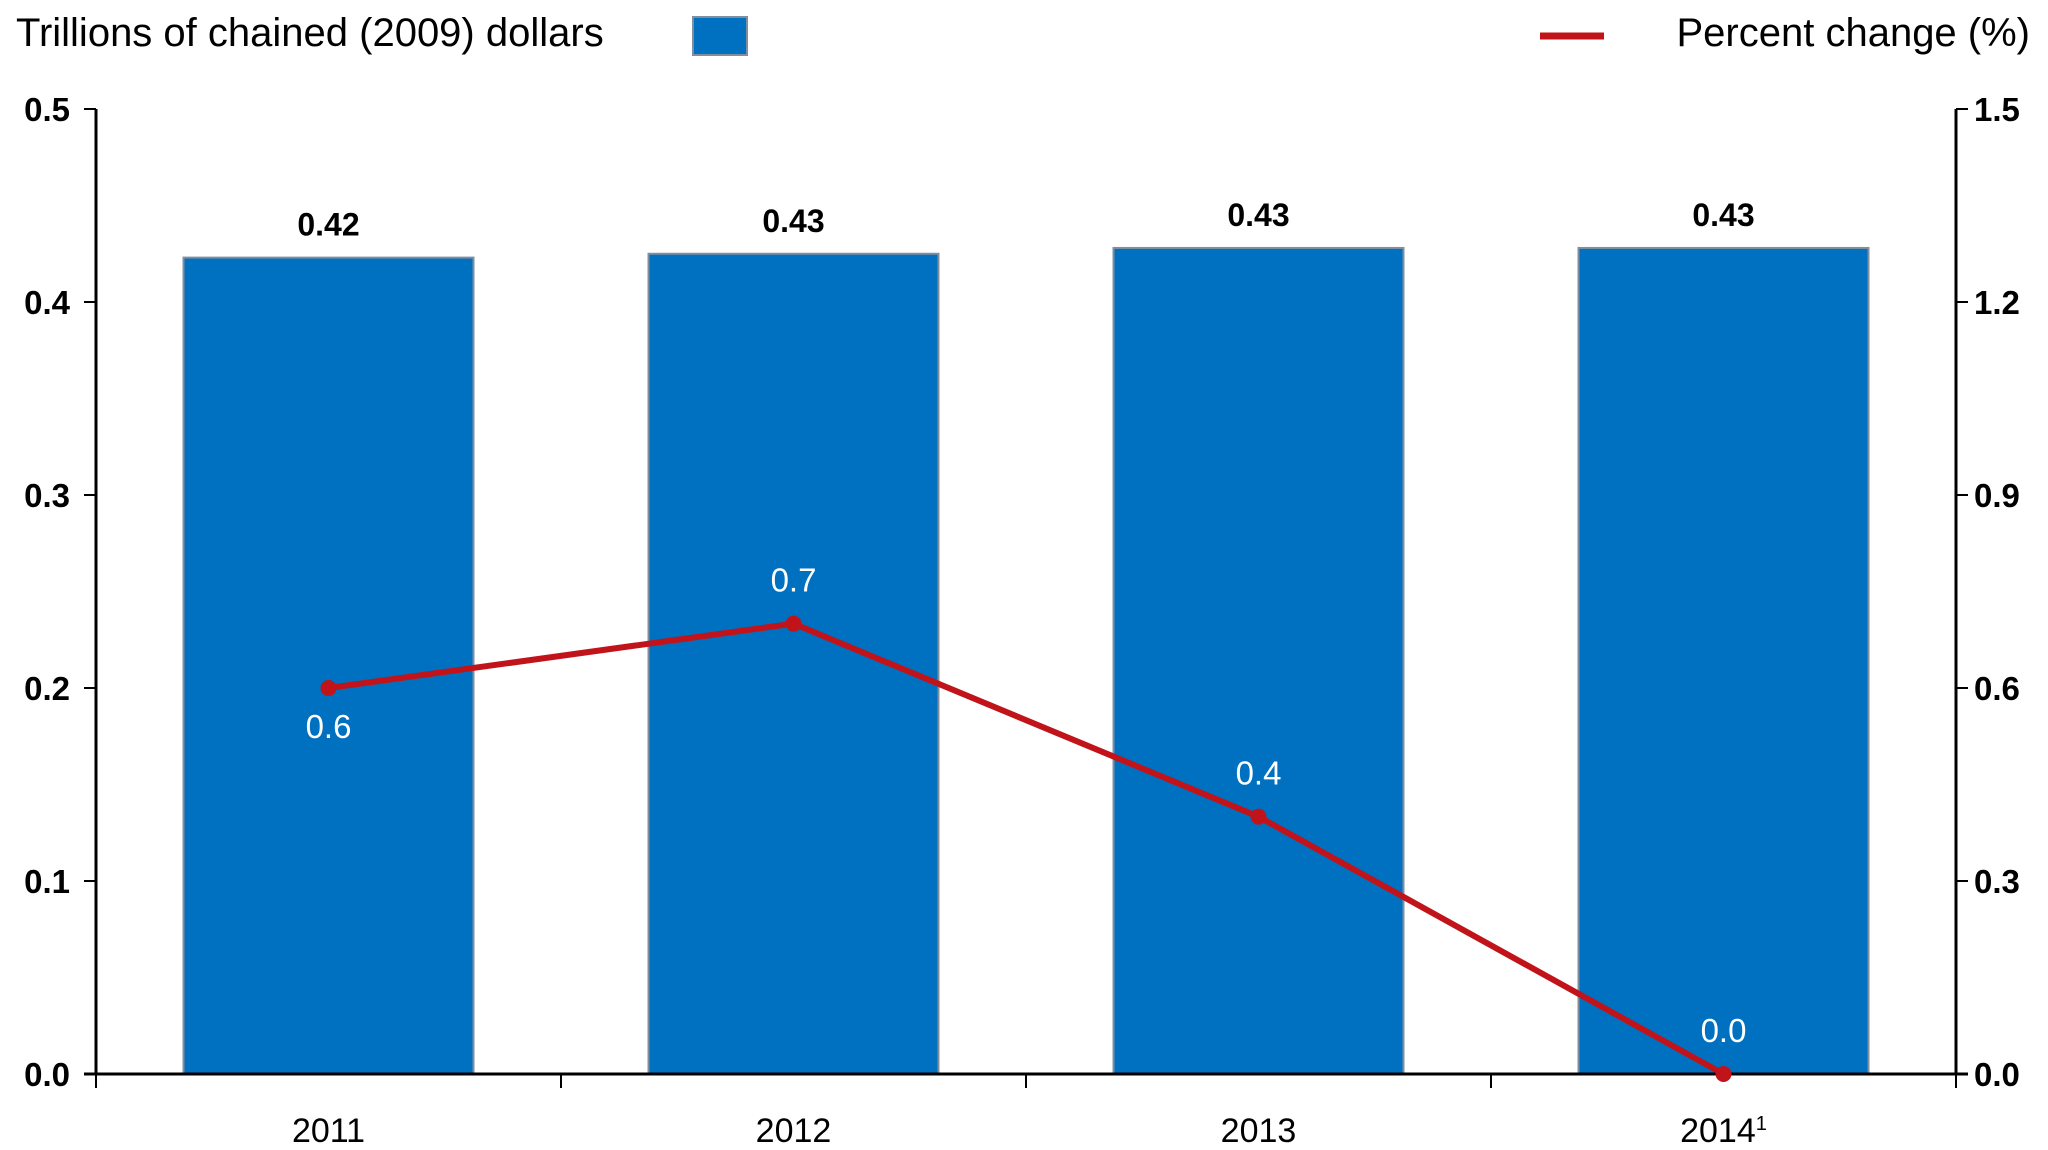 This screenshot has height=1150, width=2048. I want to click on legend-swatch-bars, so click(720, 36).